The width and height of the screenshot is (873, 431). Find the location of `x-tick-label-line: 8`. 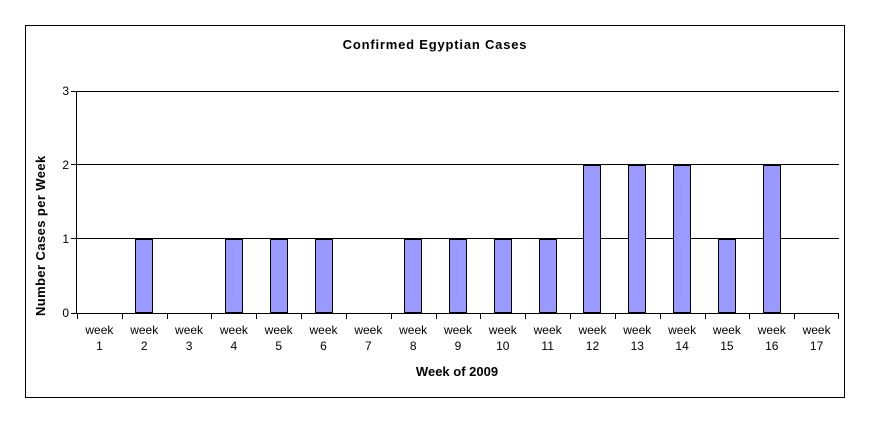

x-tick-label-line: 8 is located at coordinates (413, 346).